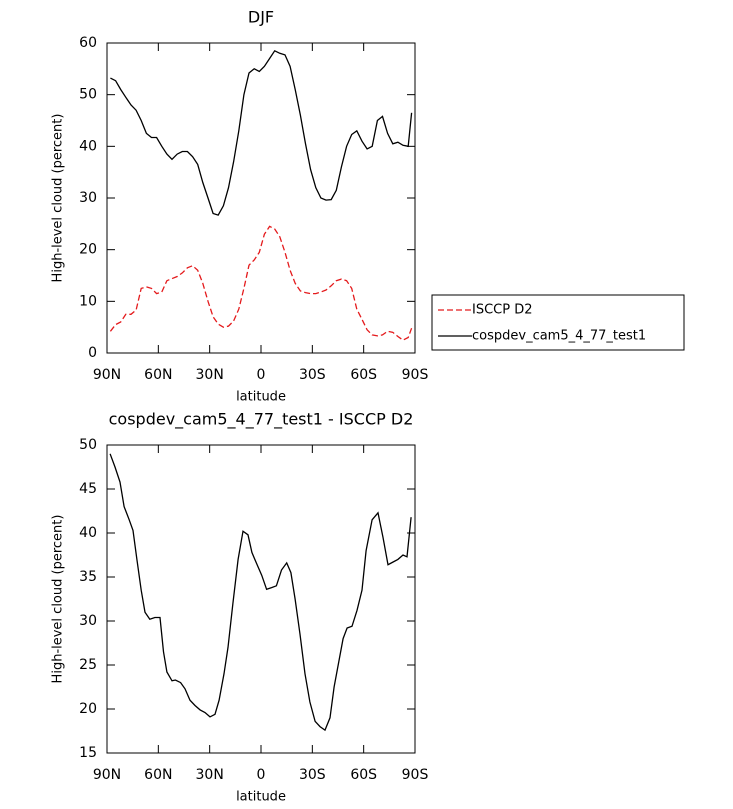  Describe the element at coordinates (261, 17) in the screenshot. I see `chart-title: DJF` at that location.